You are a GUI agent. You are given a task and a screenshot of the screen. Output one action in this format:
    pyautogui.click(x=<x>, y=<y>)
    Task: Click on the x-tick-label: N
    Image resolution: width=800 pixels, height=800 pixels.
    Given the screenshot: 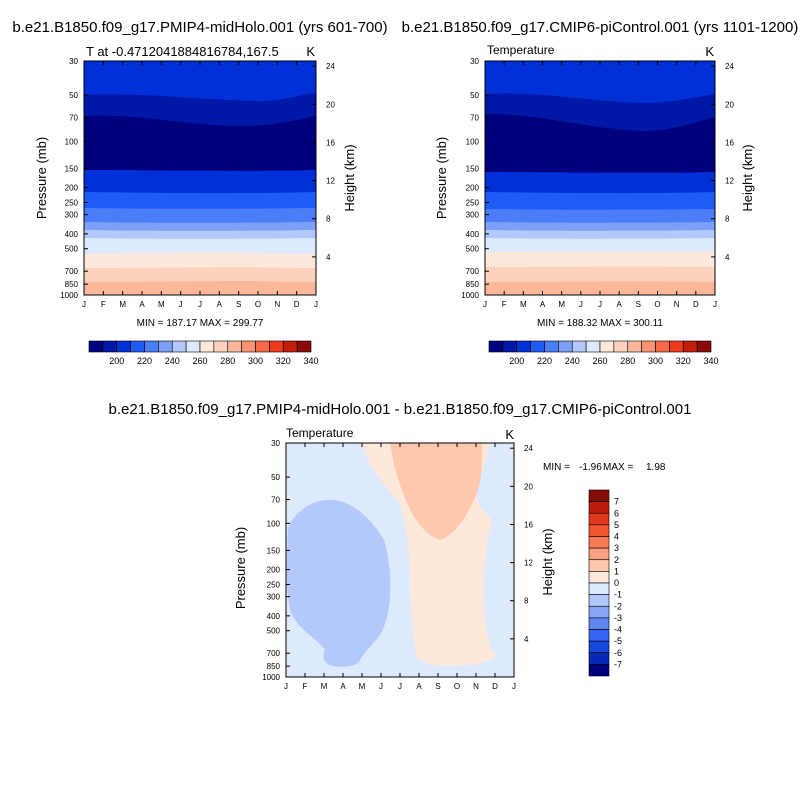 What is the action you would take?
    pyautogui.click(x=677, y=304)
    